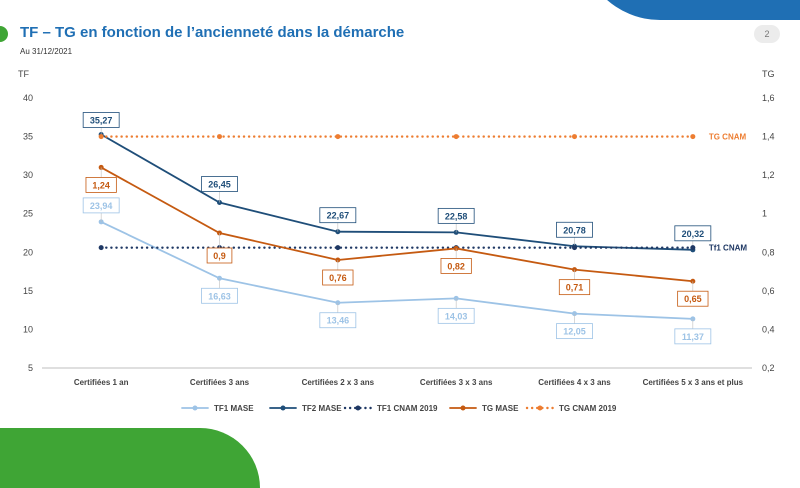 This screenshot has height=488, width=800. Describe the element at coordinates (220, 382) in the screenshot. I see `x-tick-label: Certifiées 3 ans` at that location.